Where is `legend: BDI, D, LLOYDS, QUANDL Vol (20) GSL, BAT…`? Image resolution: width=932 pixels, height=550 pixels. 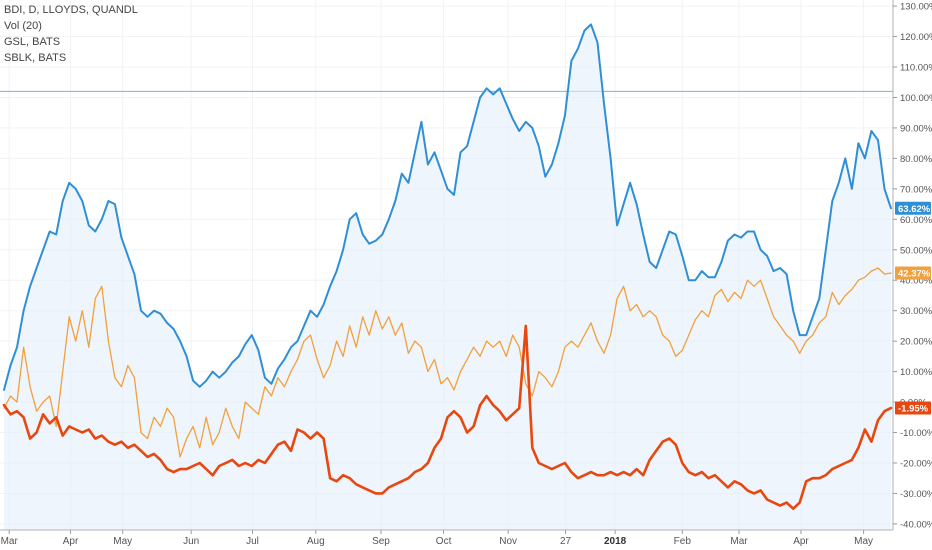 legend: BDI, D, LLOYDS, QUANDL Vol (20) GSL, BAT… is located at coordinates (71, 34).